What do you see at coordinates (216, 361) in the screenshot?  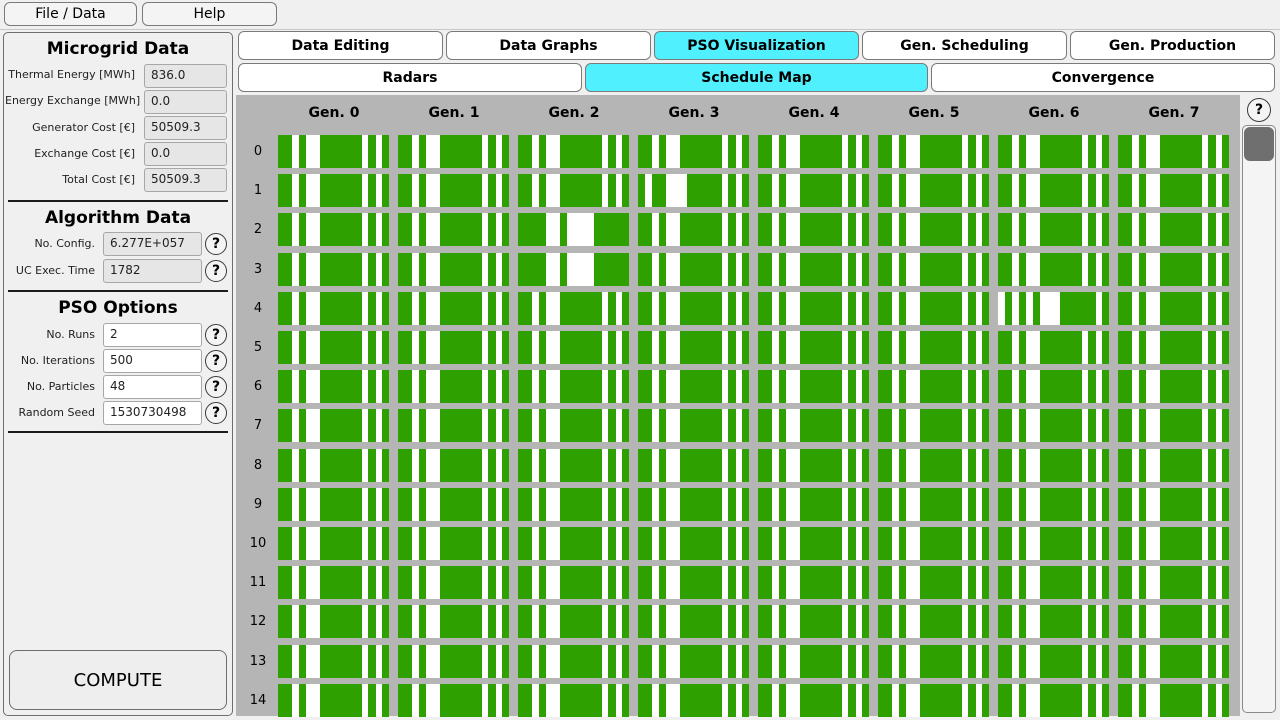 I see `no-iterations-help-icon: ?` at bounding box center [216, 361].